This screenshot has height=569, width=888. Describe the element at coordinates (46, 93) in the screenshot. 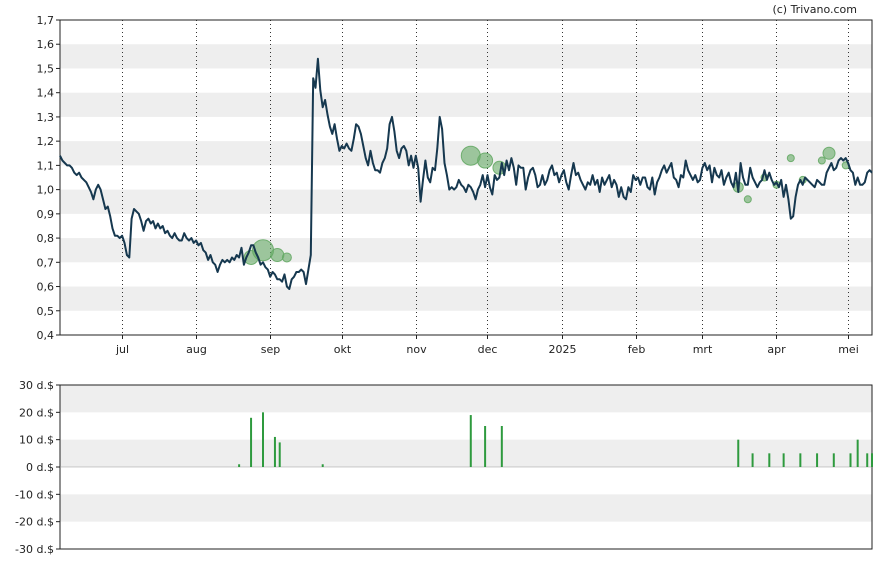

I see `price-y-tick-label: 1,4` at that location.